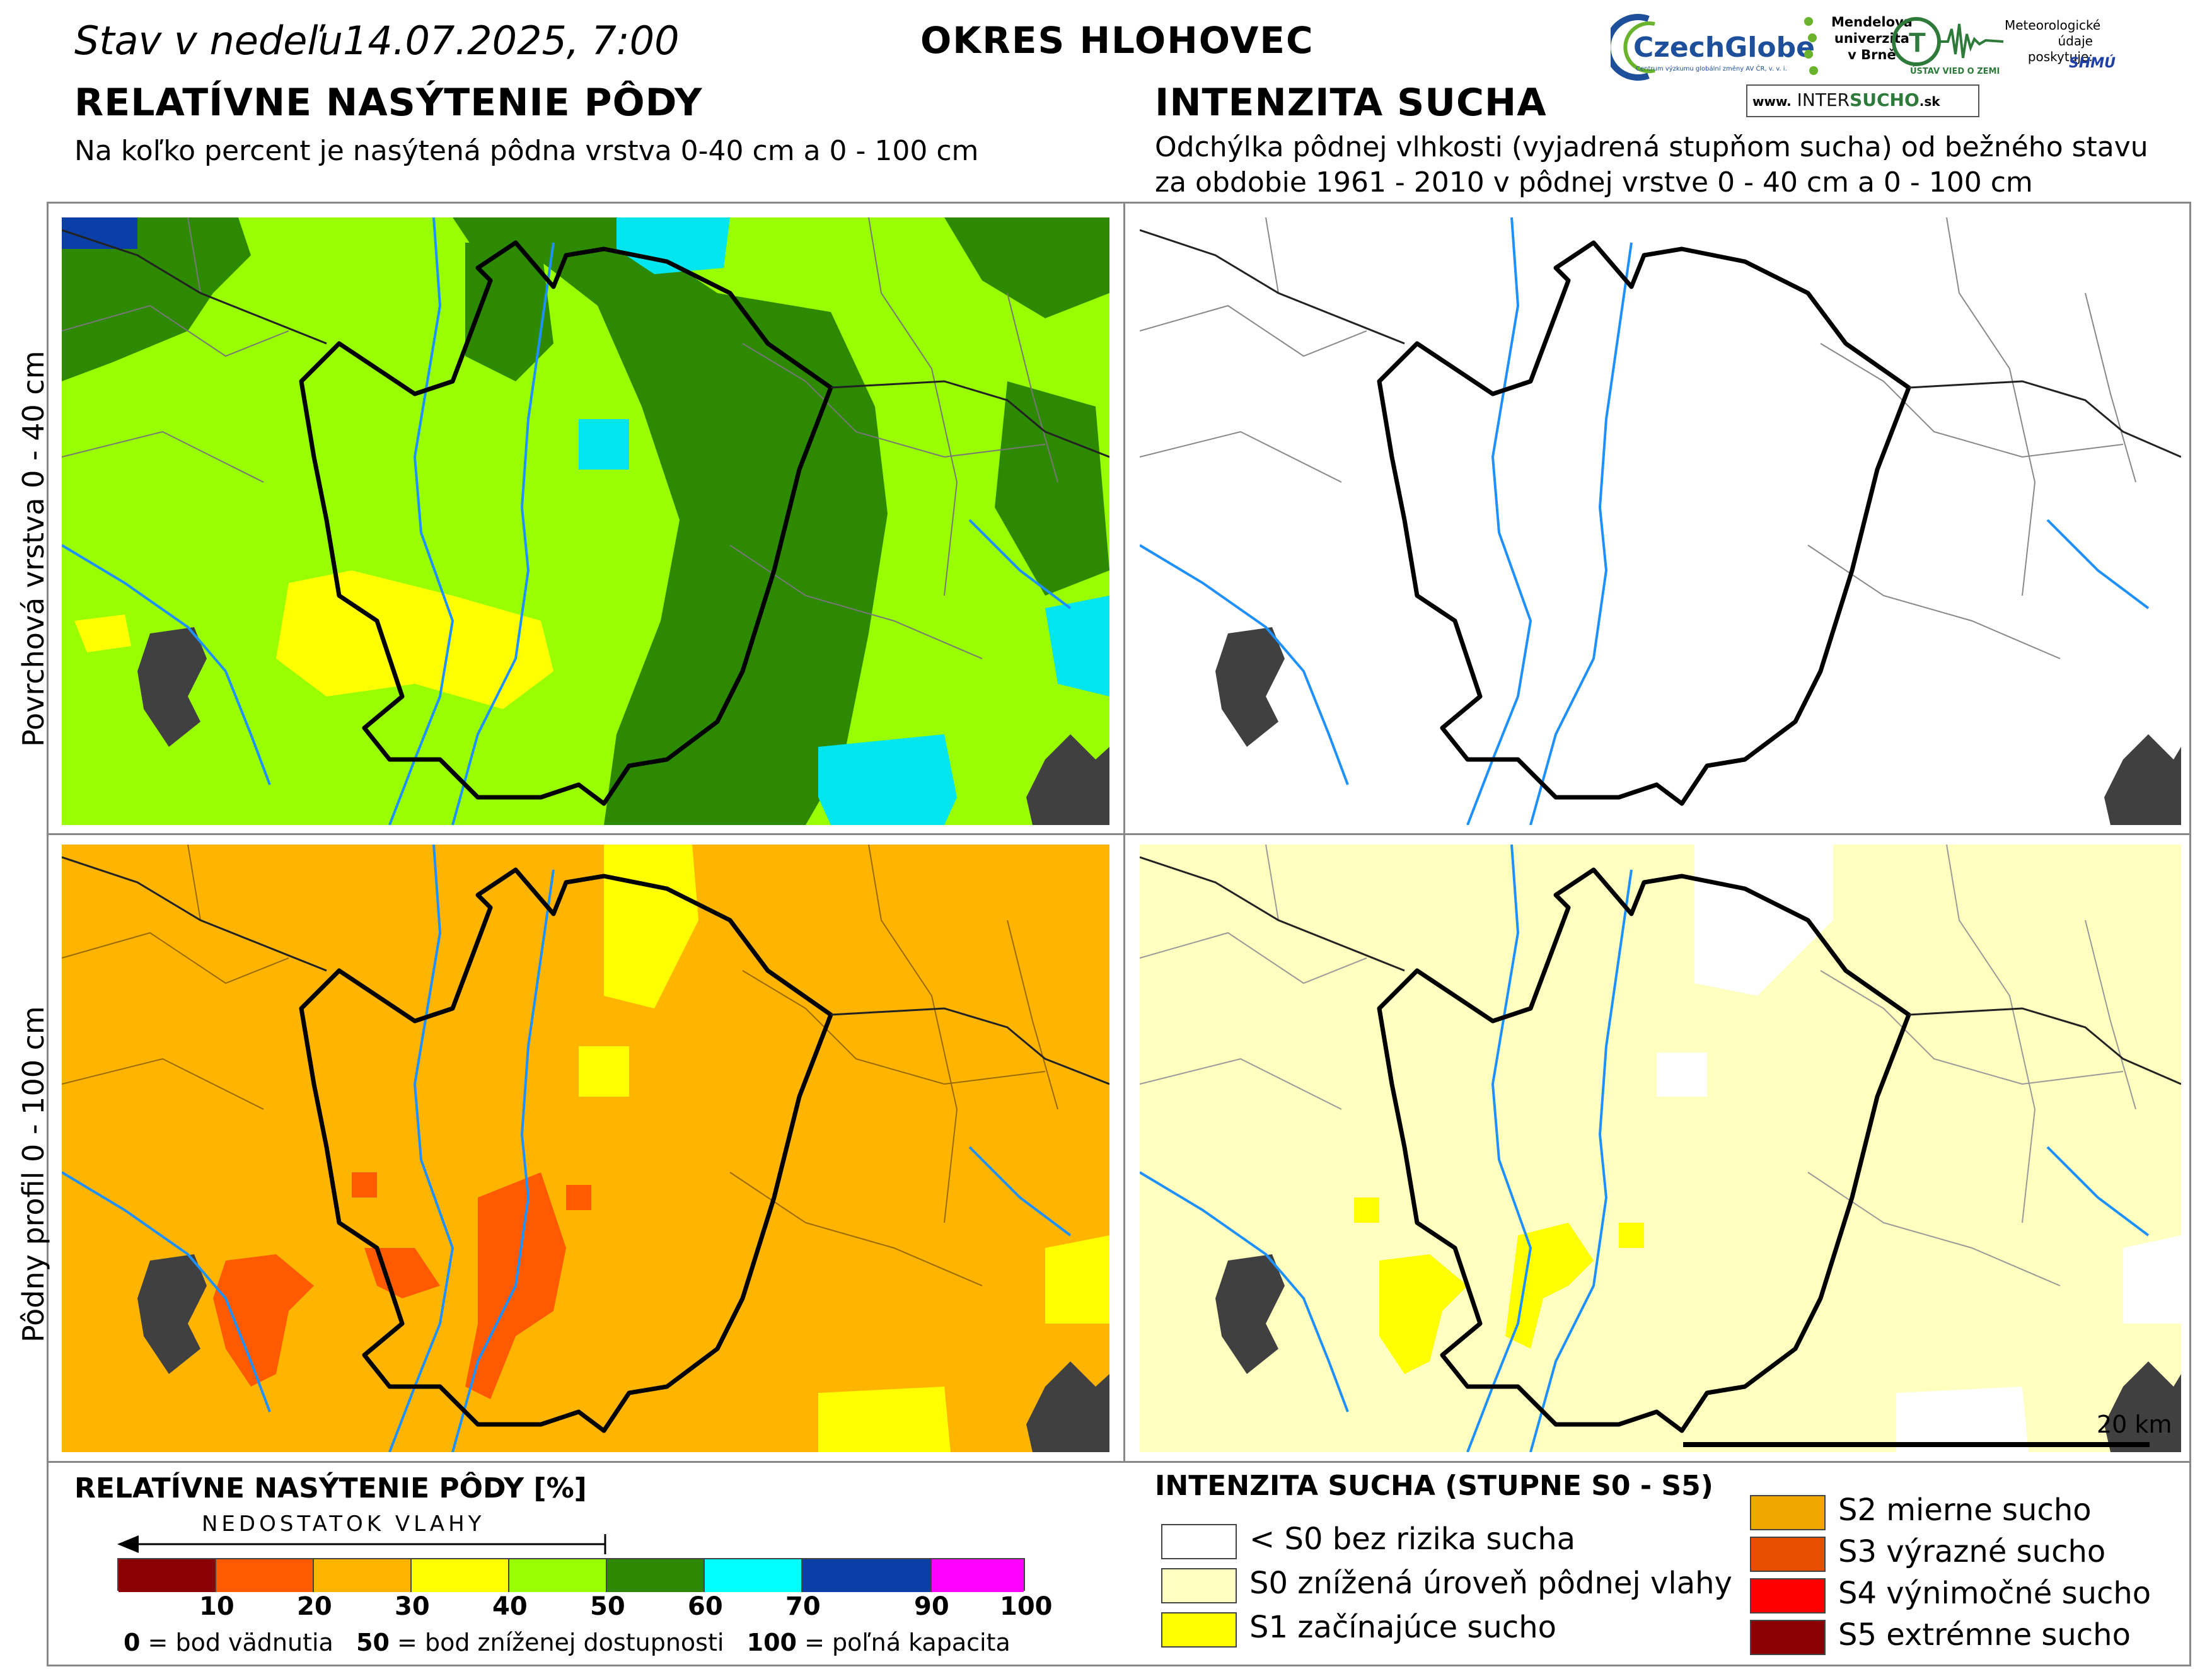  Describe the element at coordinates (1724, 48) in the screenshot. I see `czechglobe-text: CzechGlobe` at that location.